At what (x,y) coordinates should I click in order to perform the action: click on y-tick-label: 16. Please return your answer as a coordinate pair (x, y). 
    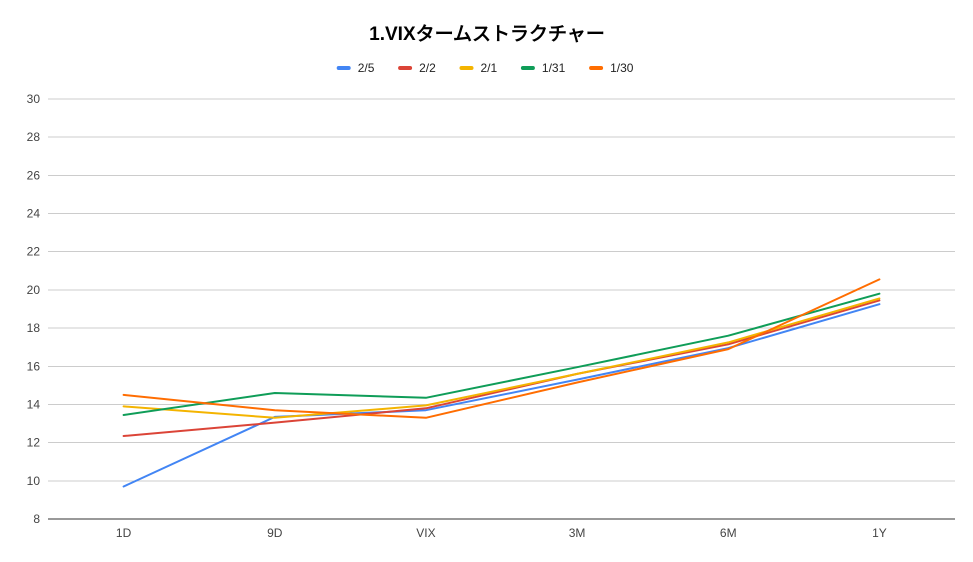
    Looking at the image, I should click on (34, 366).